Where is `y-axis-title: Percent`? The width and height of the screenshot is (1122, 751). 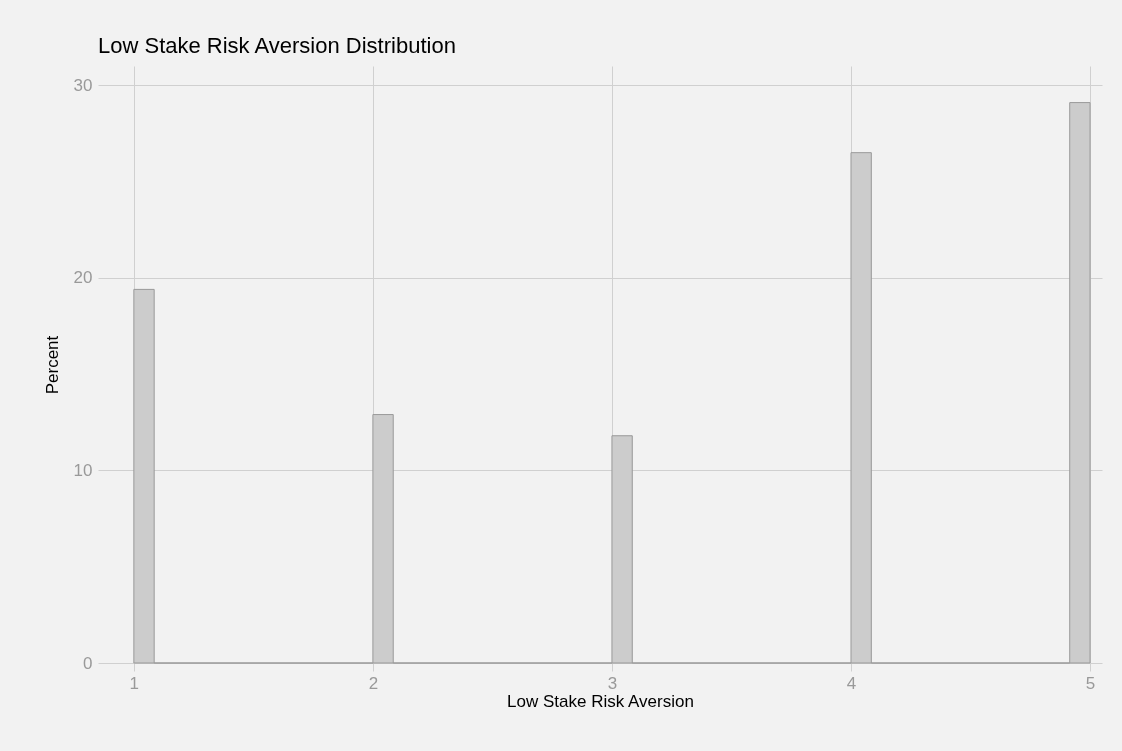
y-axis-title: Percent is located at coordinates (52, 365).